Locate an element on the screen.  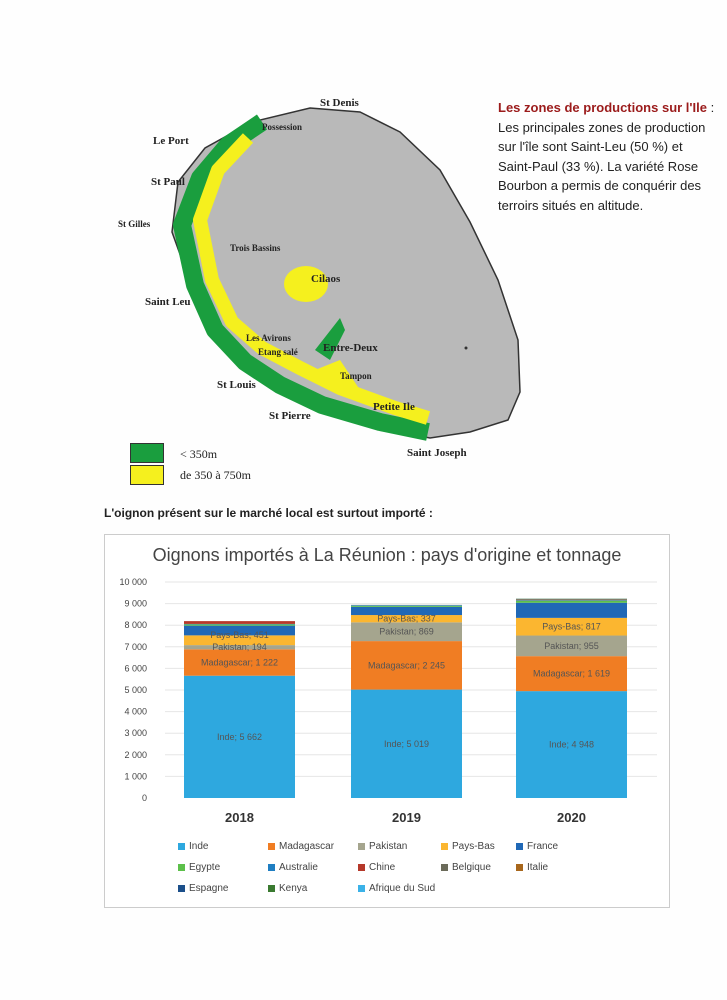
data-label: Madagascar; 2 245 is located at coordinates (406, 665).